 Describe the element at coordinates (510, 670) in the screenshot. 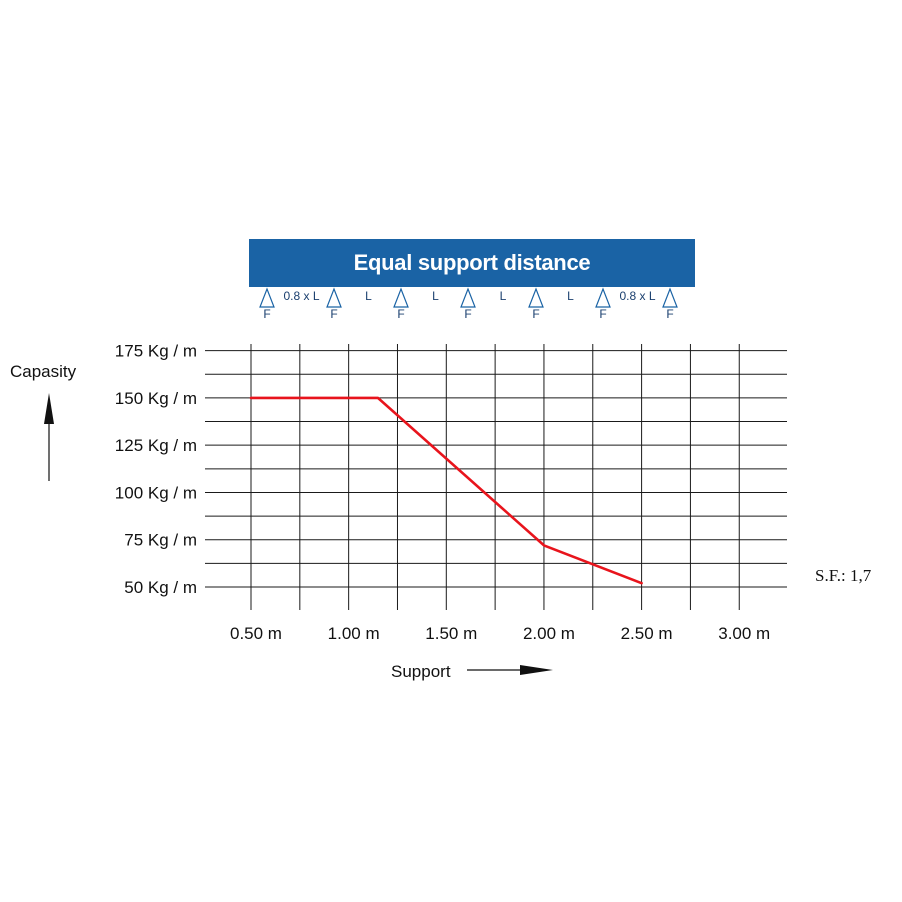

I see `x-axis-arrow-icon` at that location.